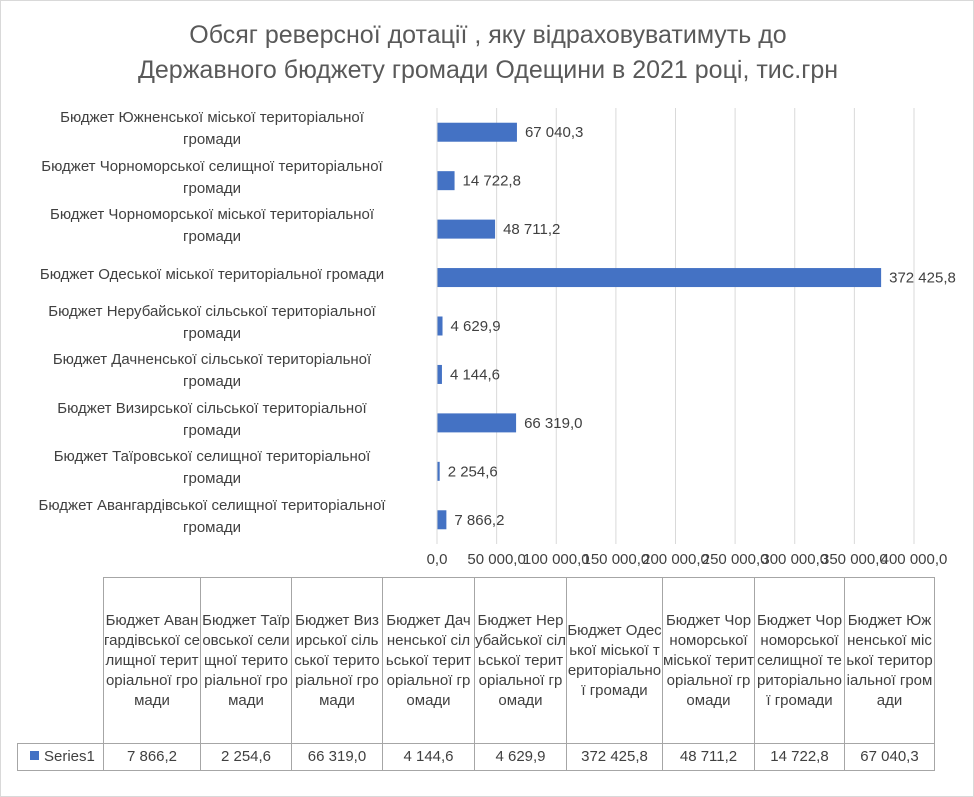 This screenshot has width=974, height=797. Describe the element at coordinates (922, 278) in the screenshot. I see `bar-data-label: 372 425,8` at that location.